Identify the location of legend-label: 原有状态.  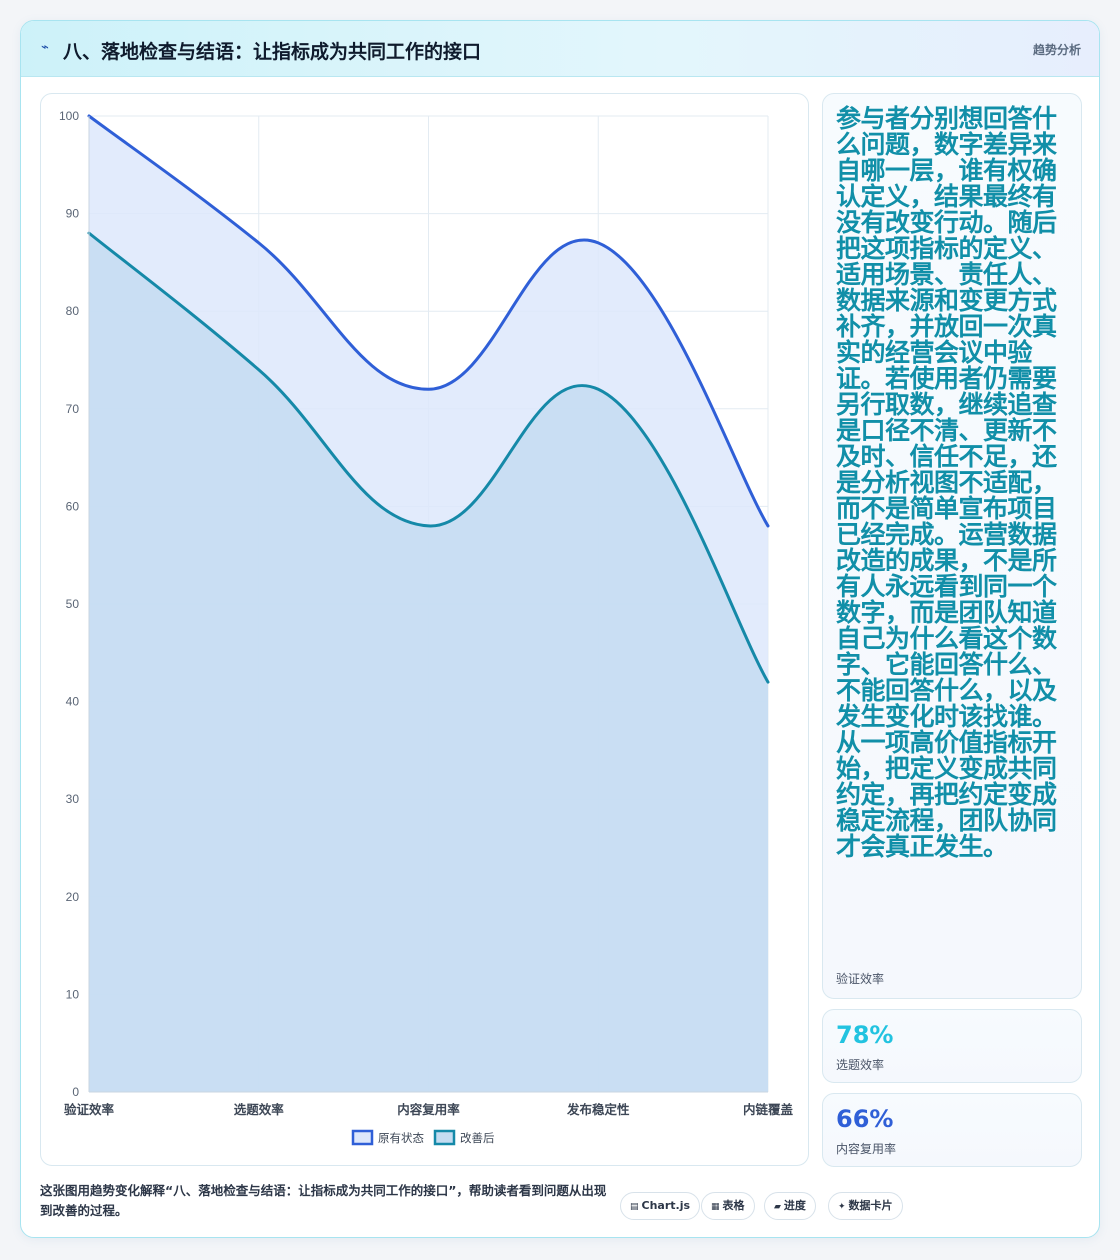
(401, 1138).